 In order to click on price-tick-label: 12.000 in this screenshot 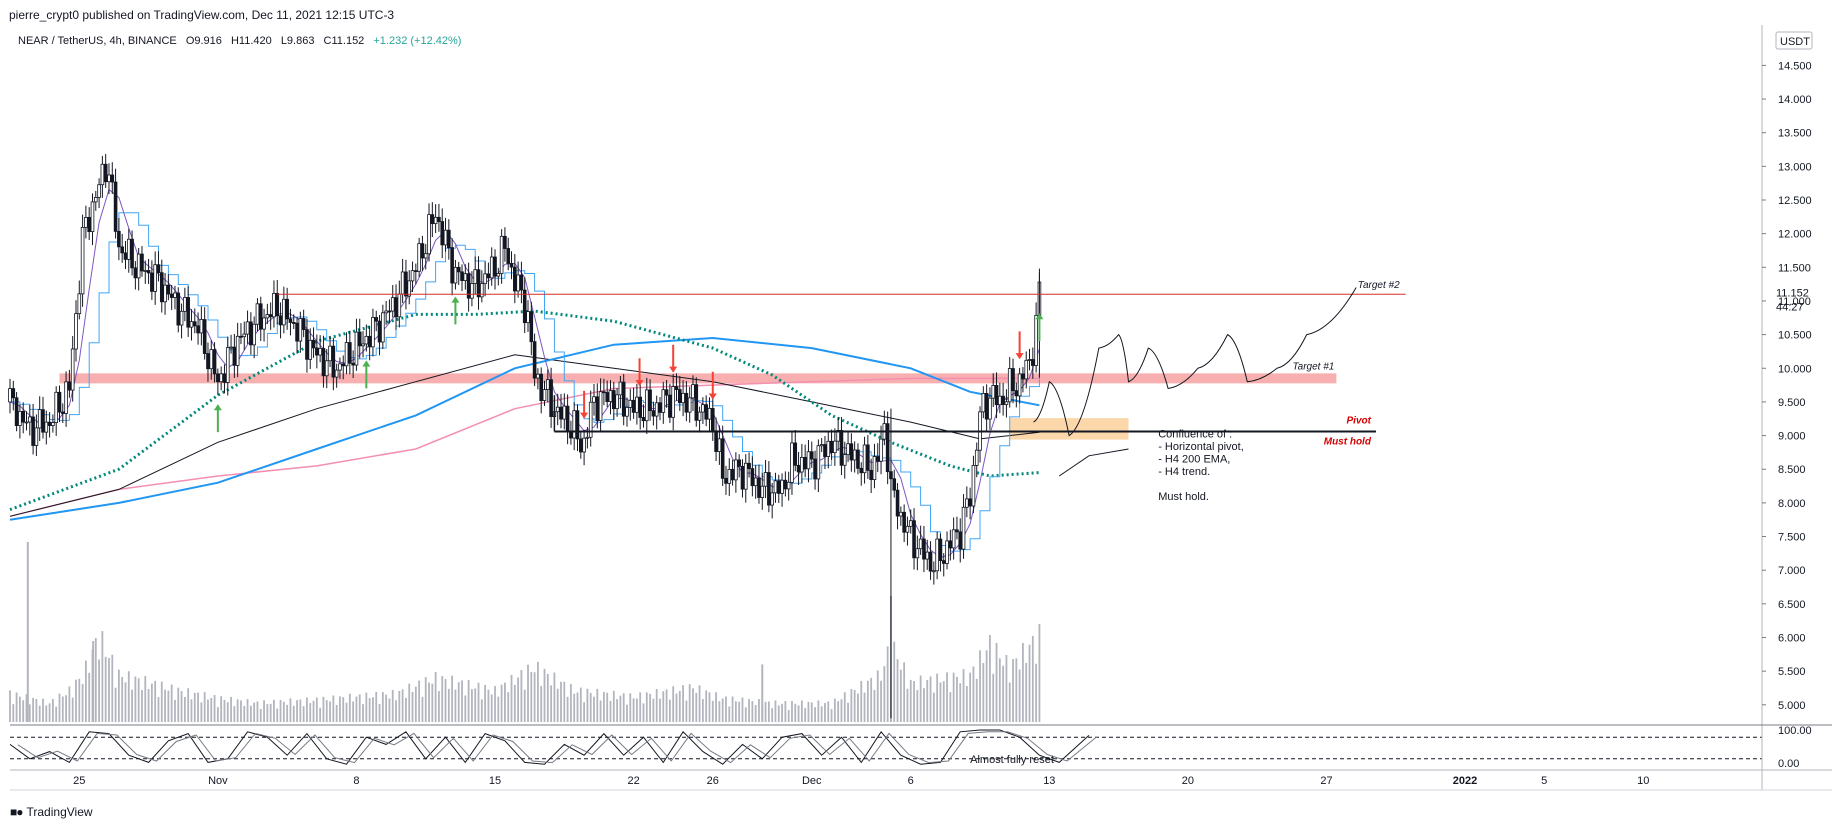, I will do `click(1795, 235)`.